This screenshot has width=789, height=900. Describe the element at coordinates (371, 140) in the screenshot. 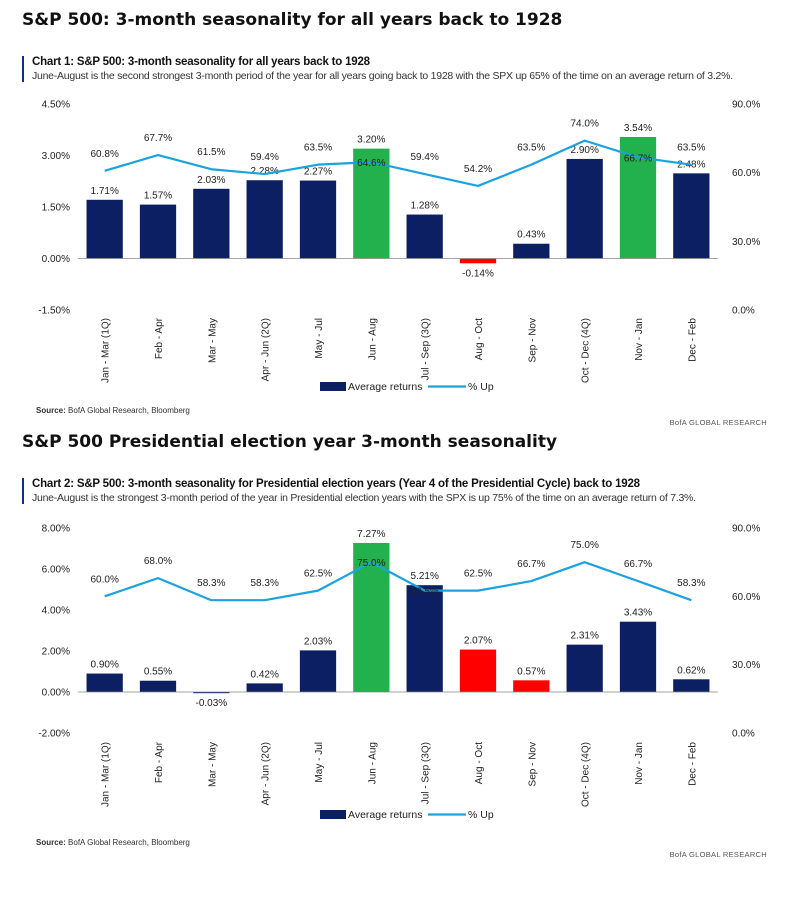

I see `bar-value-label: 3.20%` at that location.